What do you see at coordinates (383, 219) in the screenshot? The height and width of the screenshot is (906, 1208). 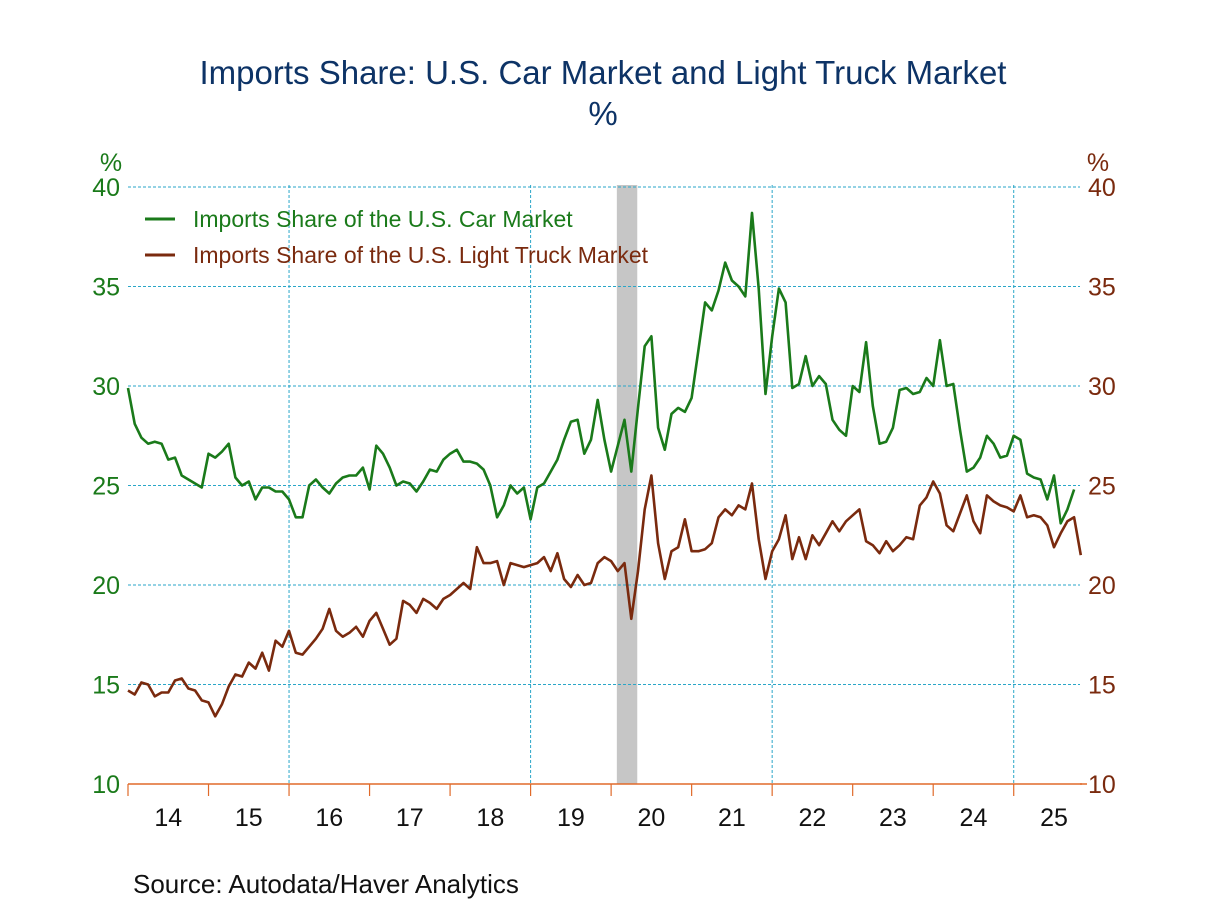 I see `legend-label-car: Imports Share of the U.S. Car Market` at bounding box center [383, 219].